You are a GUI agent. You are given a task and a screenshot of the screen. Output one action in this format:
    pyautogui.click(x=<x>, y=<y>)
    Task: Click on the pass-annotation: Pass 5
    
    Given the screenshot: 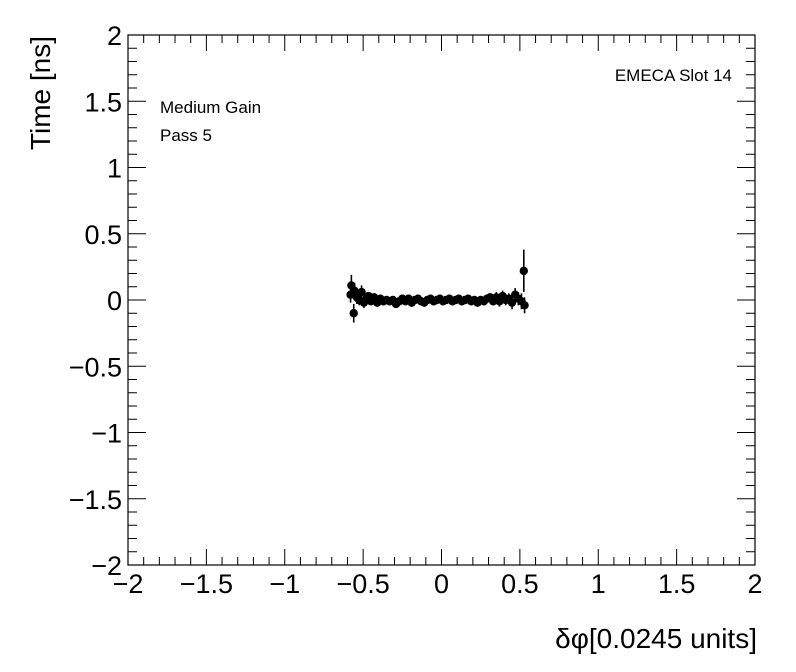 What is the action you would take?
    pyautogui.click(x=186, y=135)
    